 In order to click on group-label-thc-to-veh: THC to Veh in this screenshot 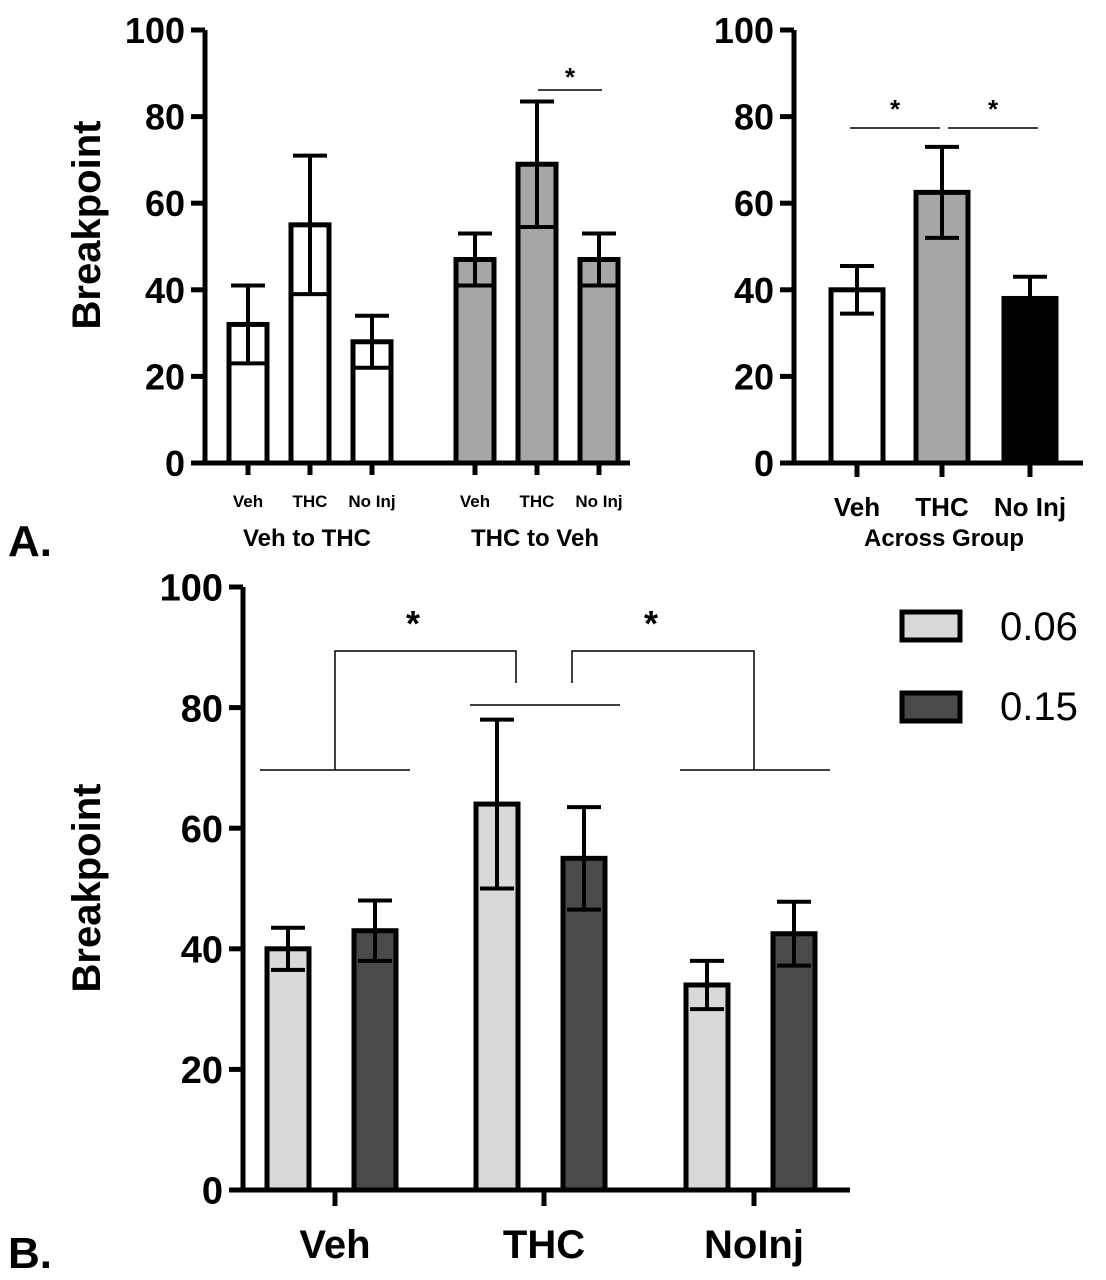, I will do `click(535, 538)`.